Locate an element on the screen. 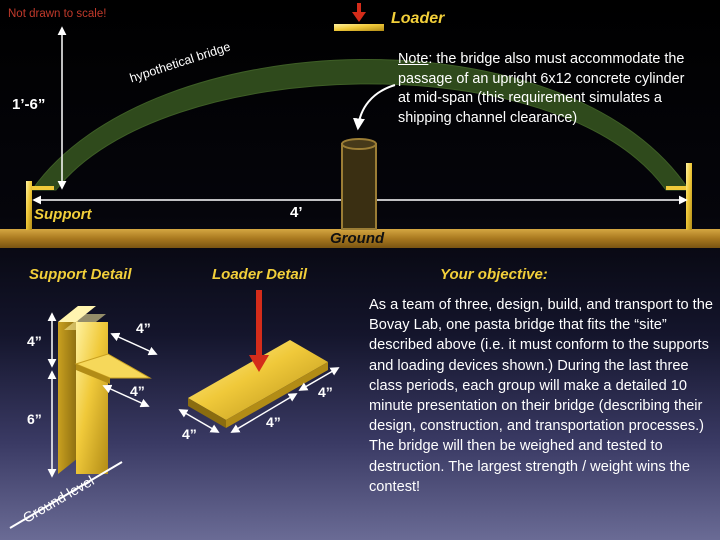 The image size is (720, 540). span-label: 4’ is located at coordinates (296, 212).